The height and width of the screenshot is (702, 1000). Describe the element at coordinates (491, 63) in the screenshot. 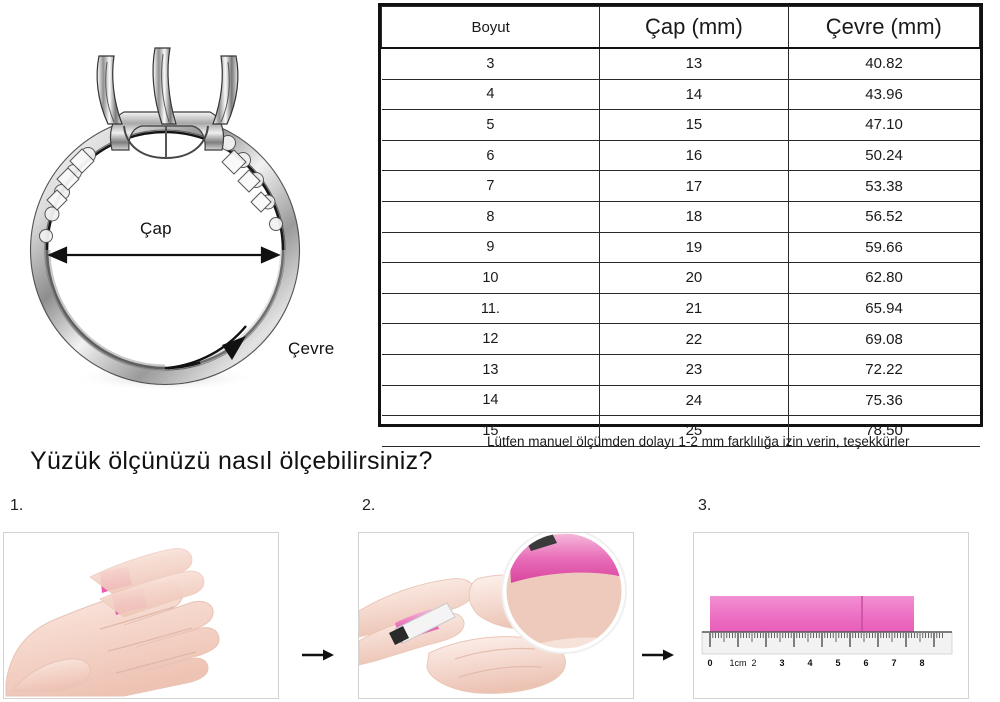

I see `cell-size: 3` at that location.